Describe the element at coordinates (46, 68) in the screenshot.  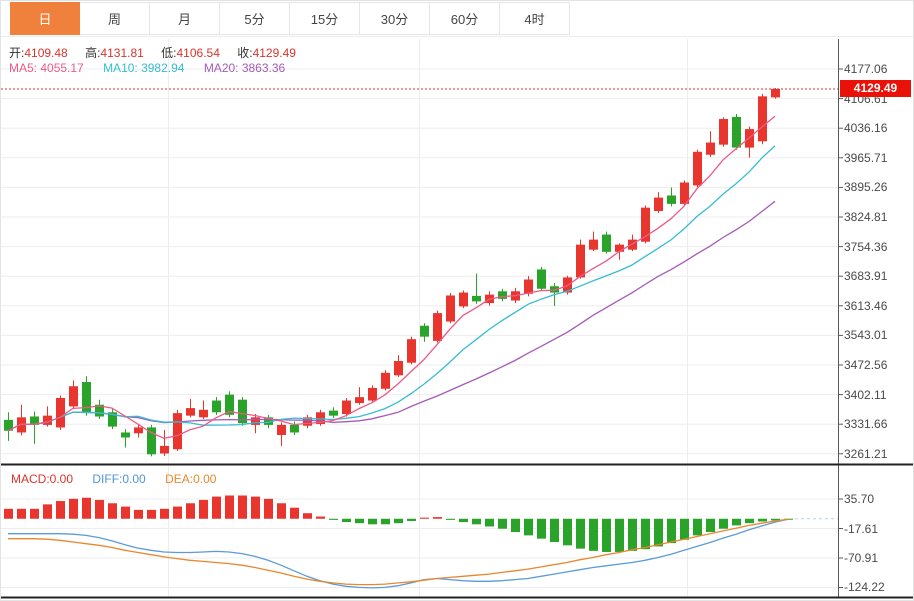
I see `ma5-value: MA5: 4055.17` at that location.